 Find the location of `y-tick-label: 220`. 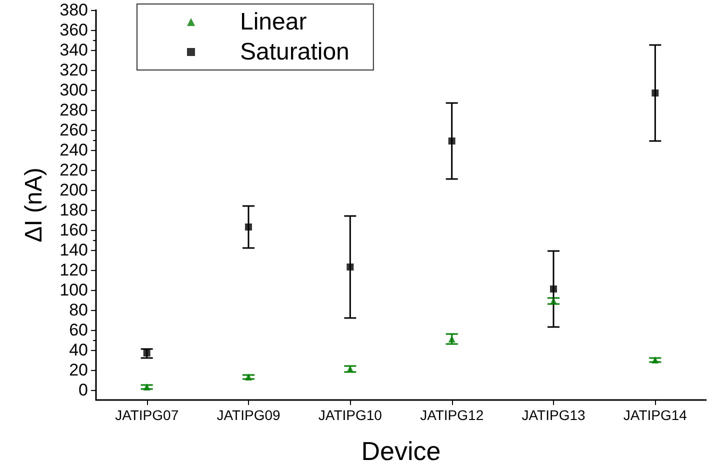

y-tick-label: 220 is located at coordinates (74, 170).